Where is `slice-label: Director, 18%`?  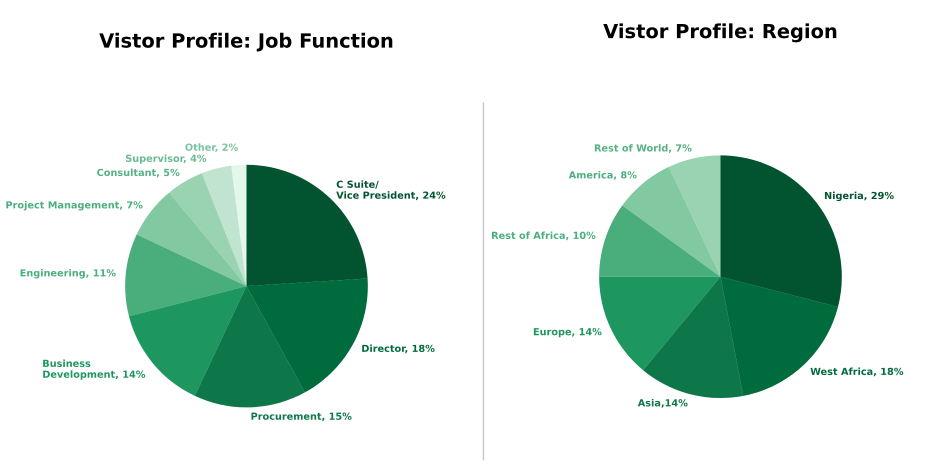
slice-label: Director, 18% is located at coordinates (398, 349).